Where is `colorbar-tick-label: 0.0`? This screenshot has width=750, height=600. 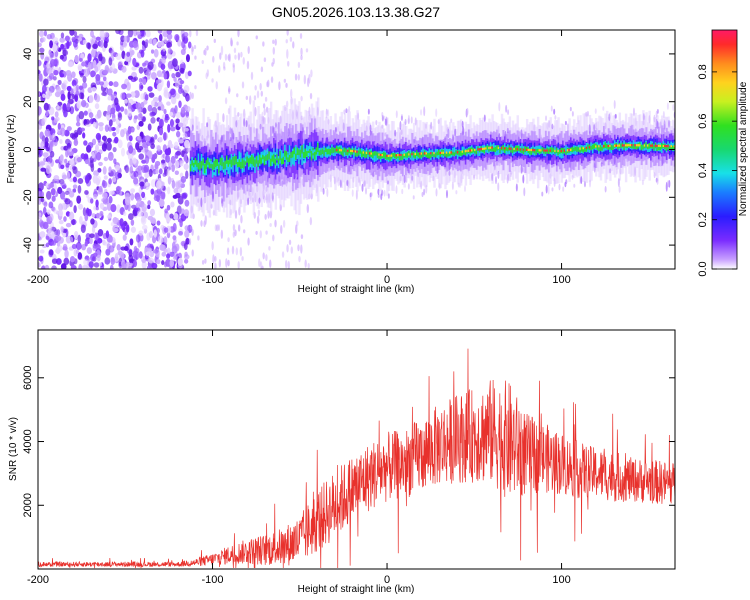
colorbar-tick-label: 0.0 is located at coordinates (703, 268).